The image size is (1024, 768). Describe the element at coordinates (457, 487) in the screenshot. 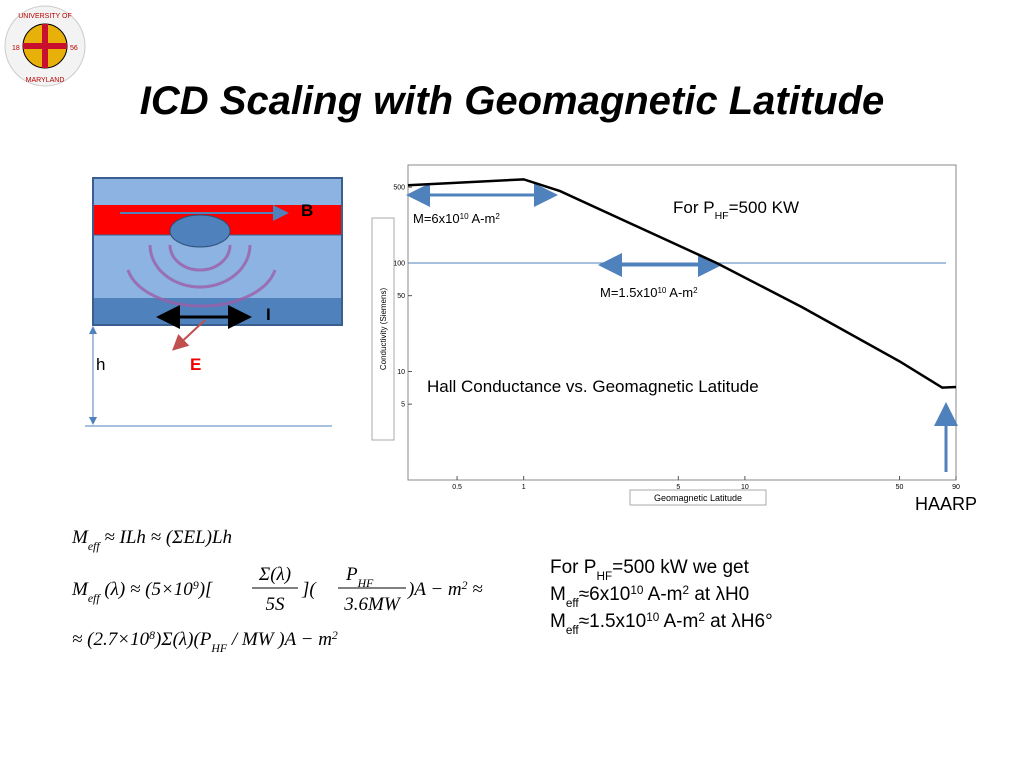

I see `x-tick-label: 0.5` at that location.